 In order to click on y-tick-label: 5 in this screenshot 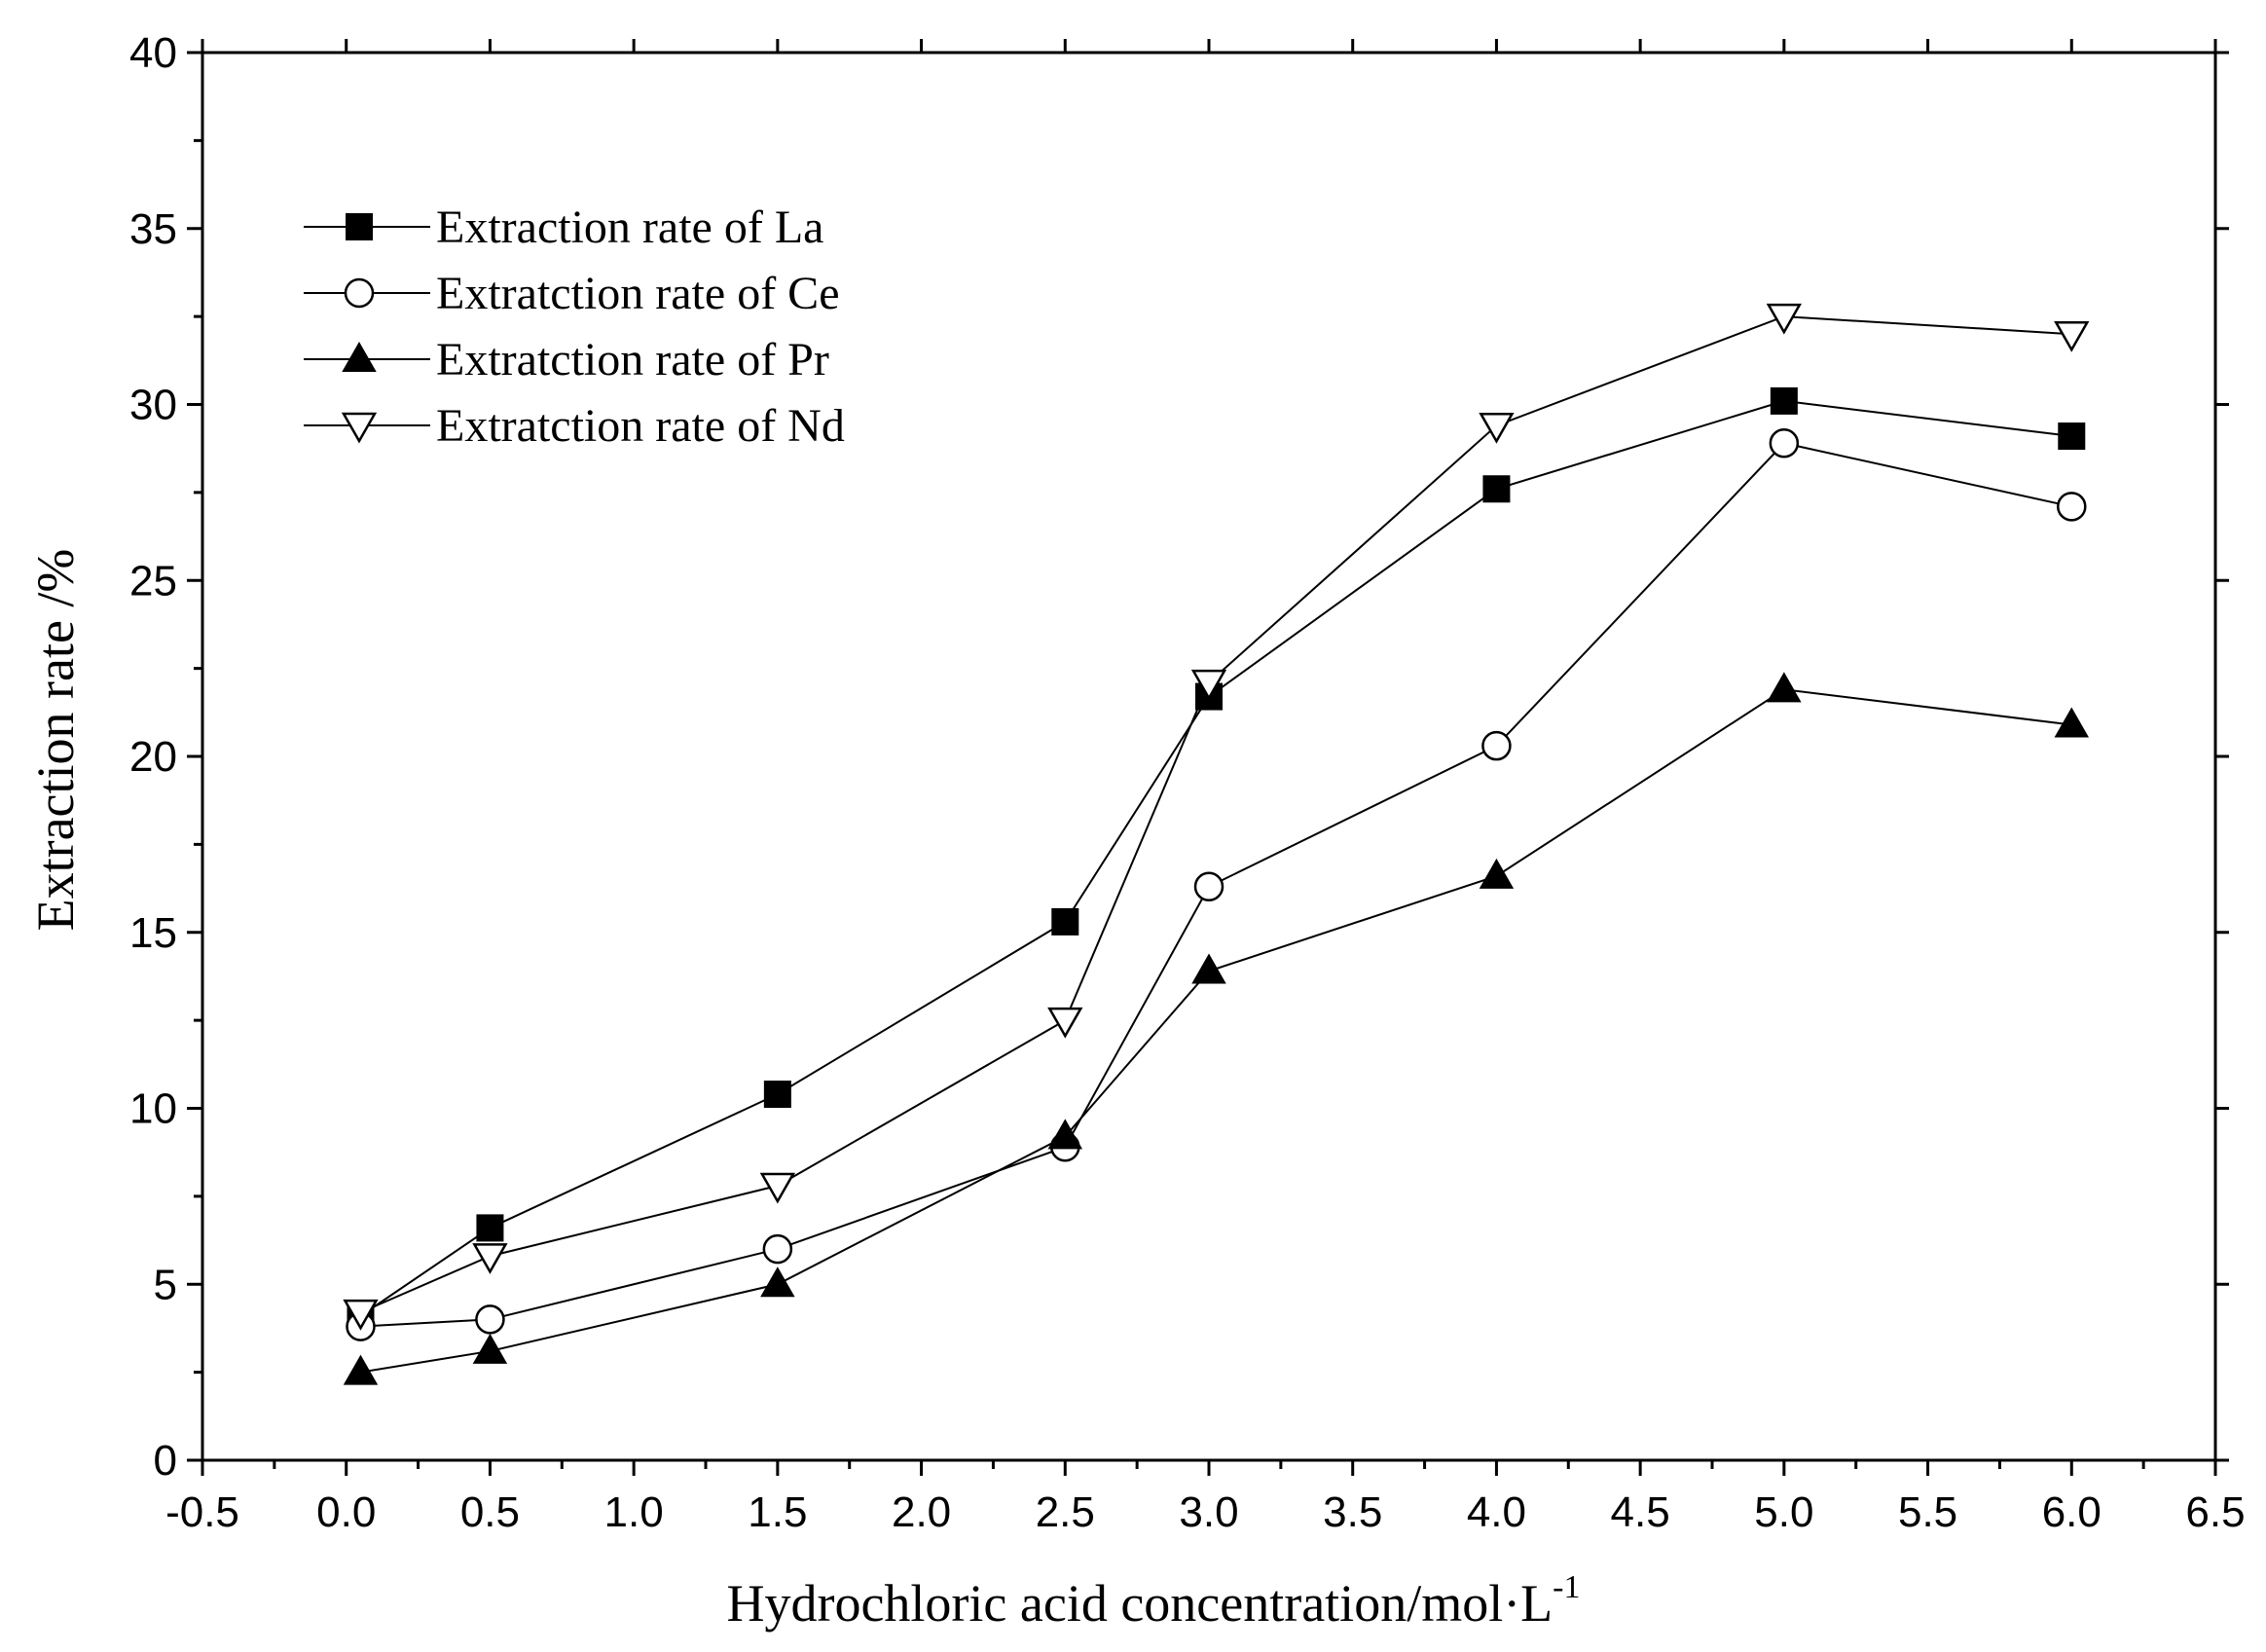, I will do `click(165, 1284)`.